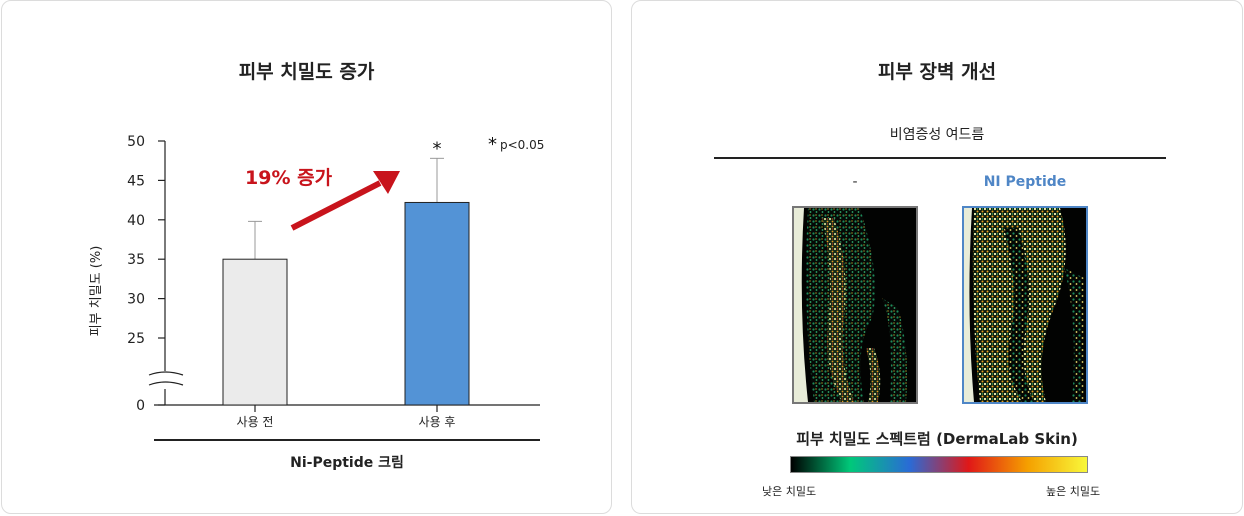 Image resolution: width=1244 pixels, height=516 pixels. What do you see at coordinates (136, 339) in the screenshot?
I see `y-tick-label: 25` at bounding box center [136, 339].